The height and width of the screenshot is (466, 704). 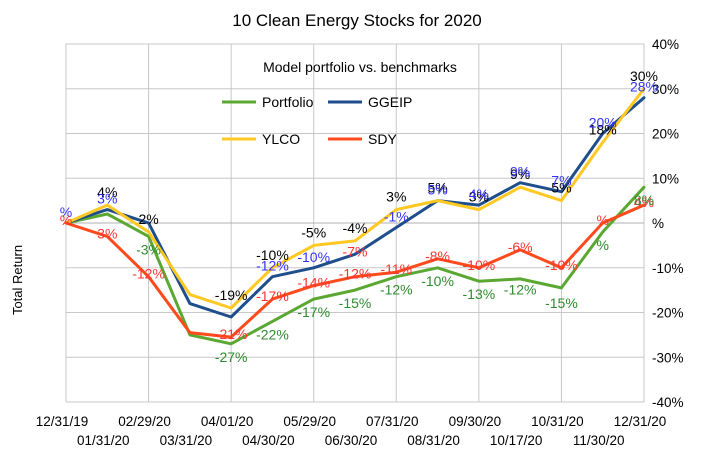 What do you see at coordinates (392, 421) in the screenshot?
I see `x-tick-label: 07/31/20` at bounding box center [392, 421].